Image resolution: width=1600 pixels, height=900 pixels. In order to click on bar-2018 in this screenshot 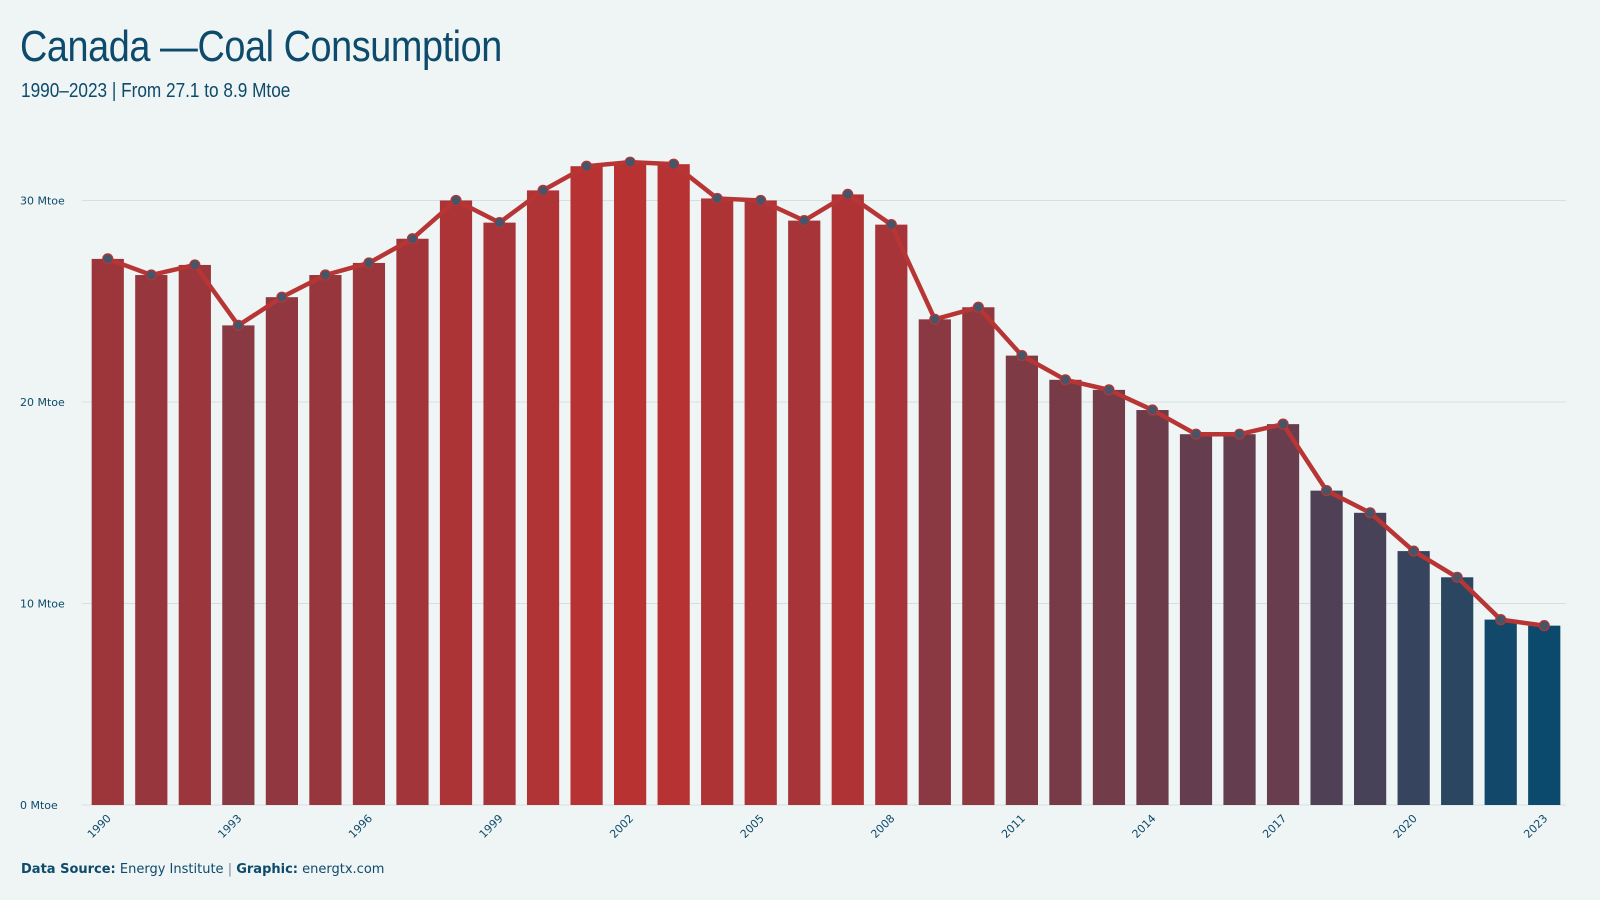, I will do `click(1326, 647)`.